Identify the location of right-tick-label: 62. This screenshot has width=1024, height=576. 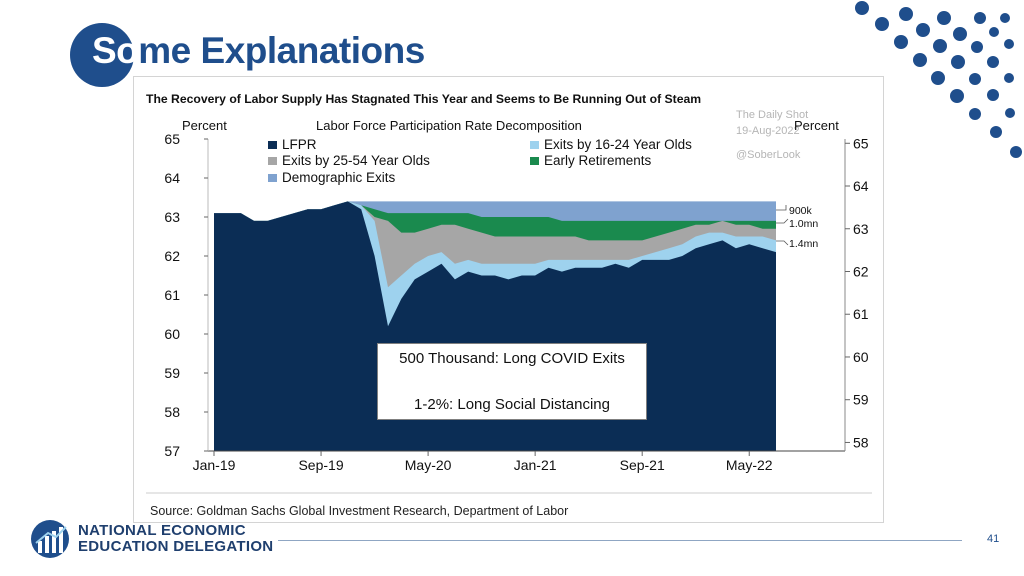
(861, 271).